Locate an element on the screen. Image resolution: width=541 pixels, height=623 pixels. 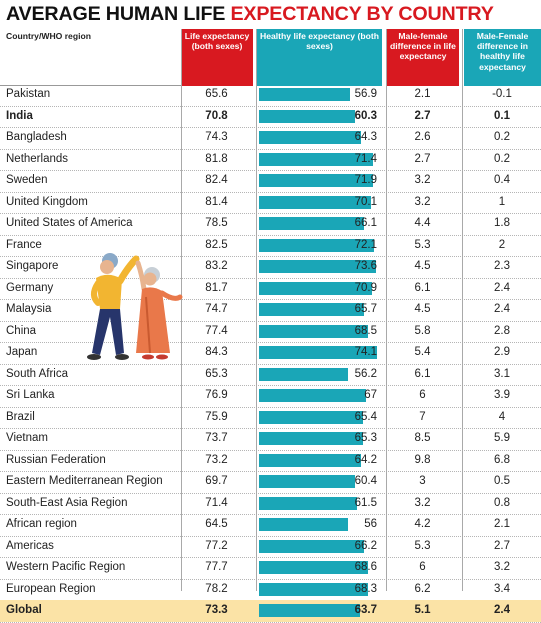
healthy-life-expectancy-cell: 60.4 is located at coordinates (319, 482).